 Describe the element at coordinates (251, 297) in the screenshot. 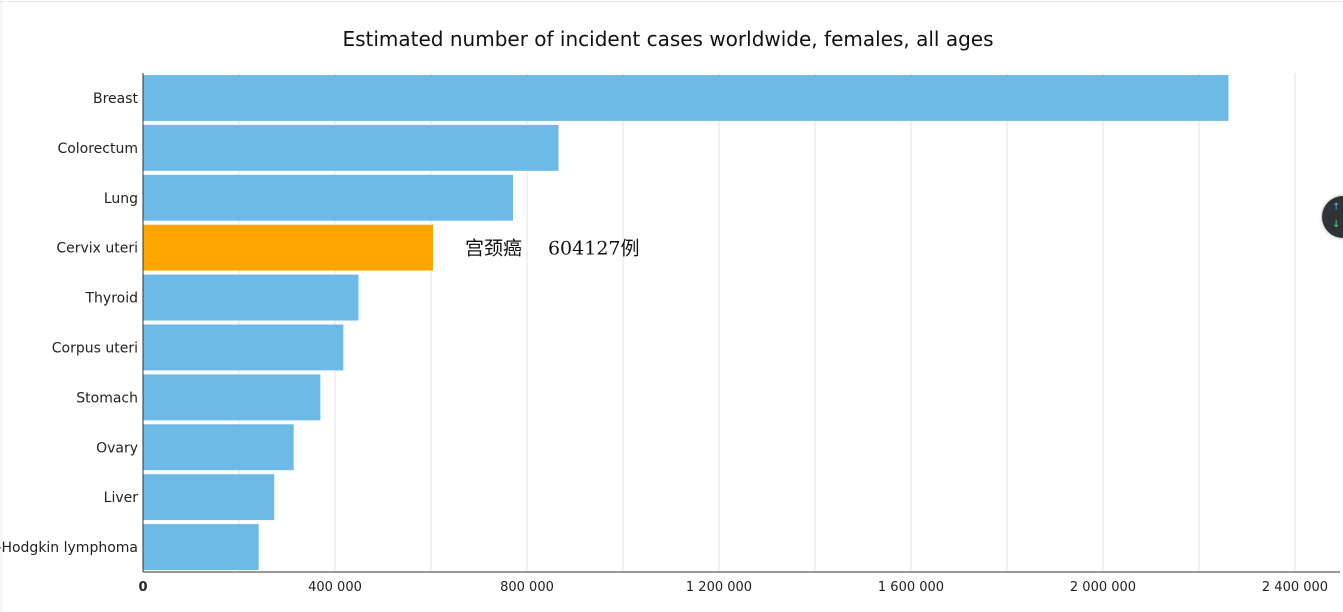

I see `bar-thyroid` at that location.